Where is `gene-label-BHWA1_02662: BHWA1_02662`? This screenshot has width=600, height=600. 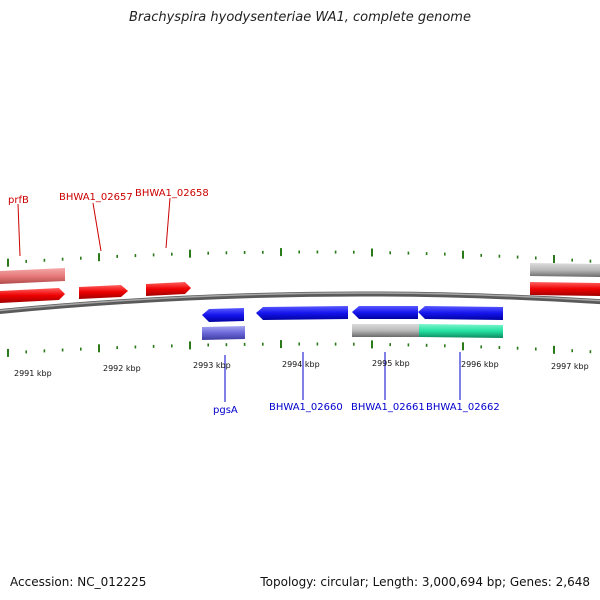
gene-label-BHWA1_02662: BHWA1_02662 is located at coordinates (463, 407).